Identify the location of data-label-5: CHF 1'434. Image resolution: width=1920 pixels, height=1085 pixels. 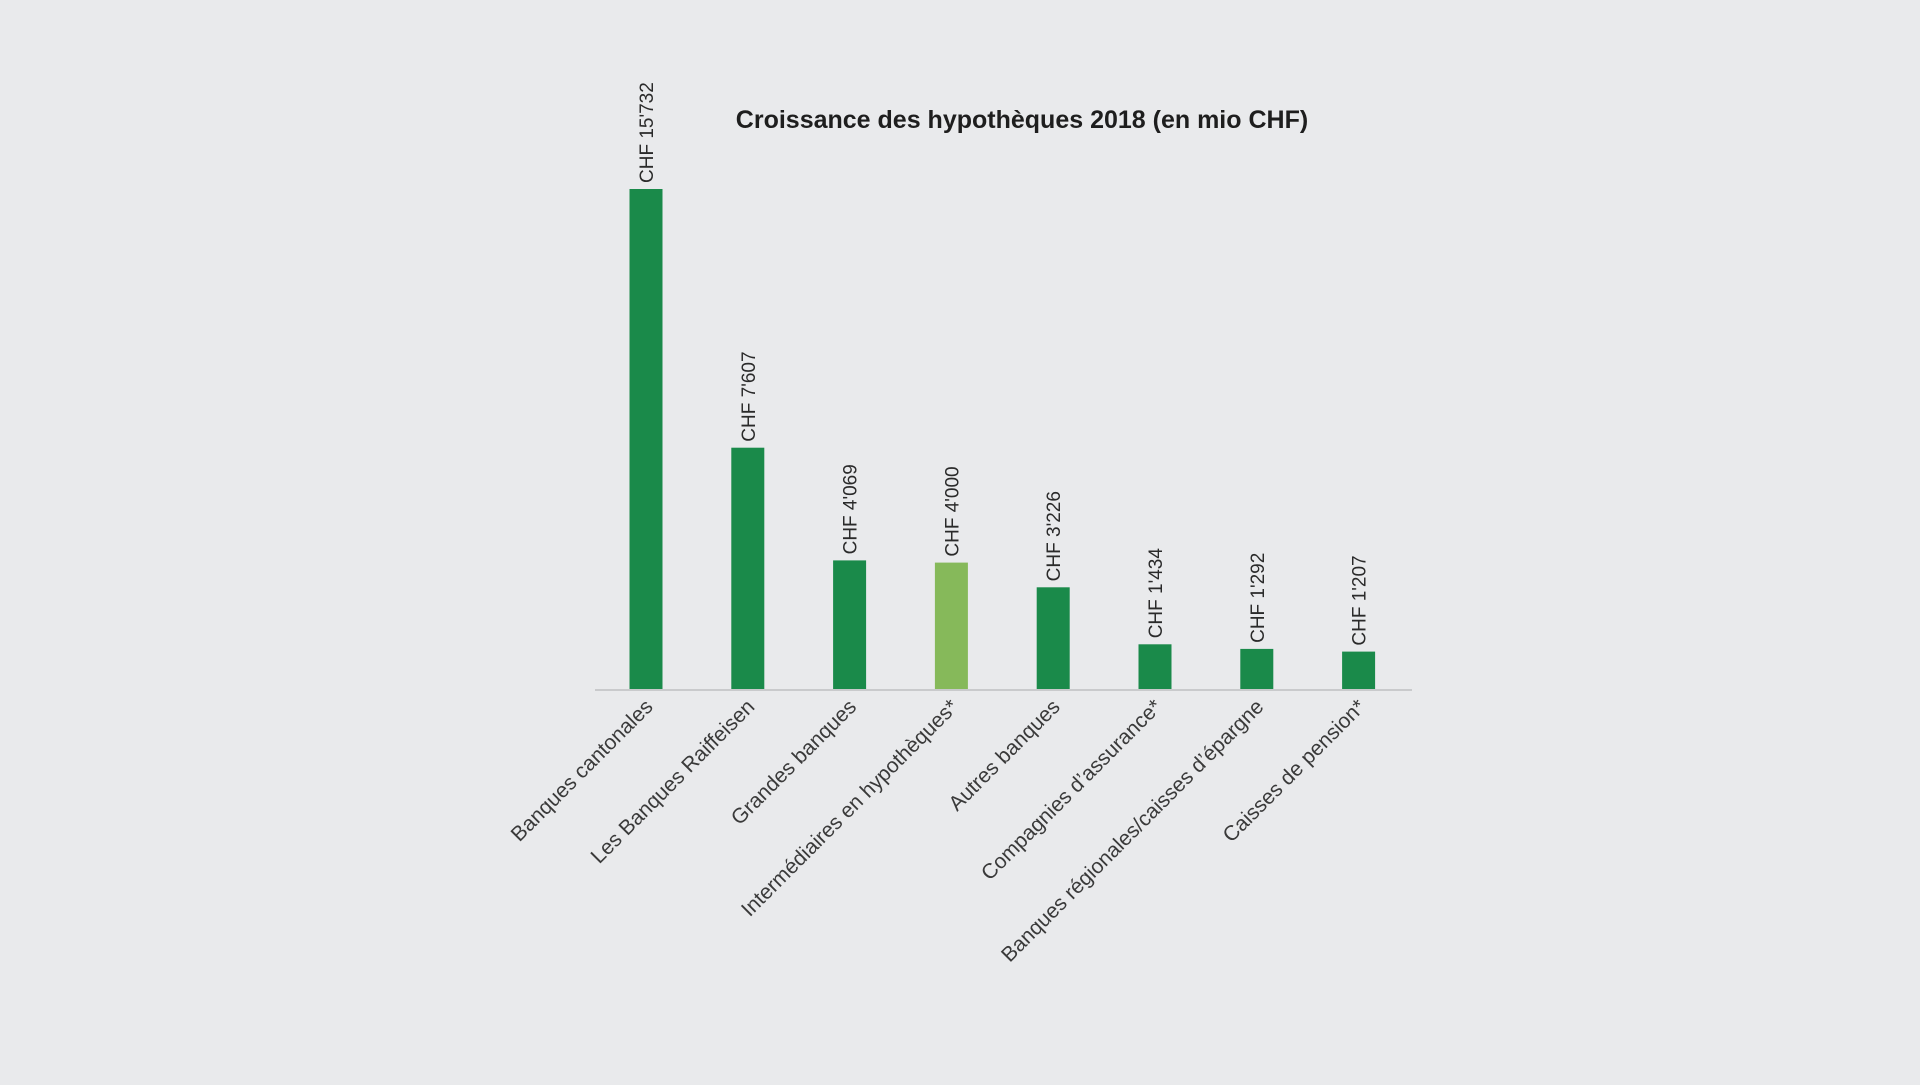
(1156, 593).